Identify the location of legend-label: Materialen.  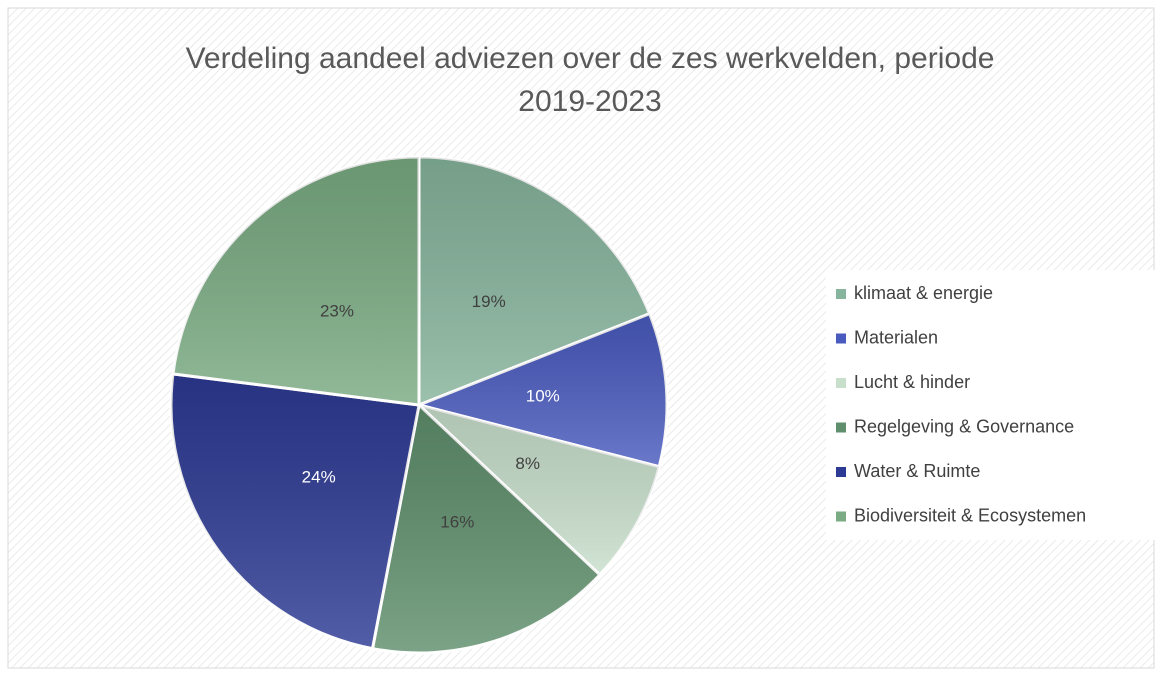
(896, 337).